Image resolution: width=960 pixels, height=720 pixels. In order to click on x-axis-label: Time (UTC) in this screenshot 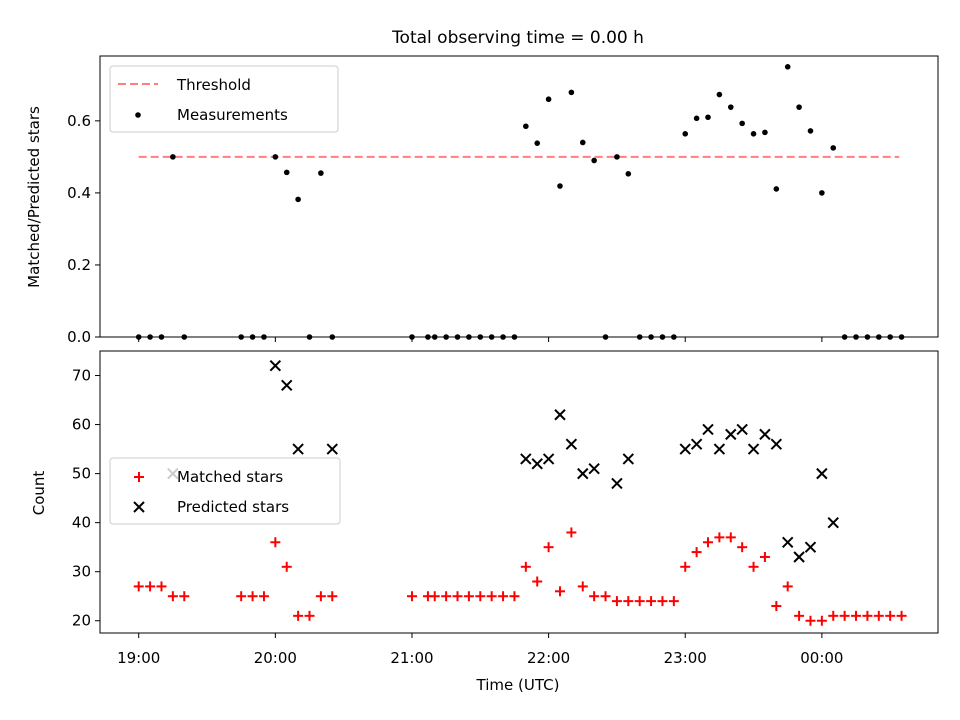, I will do `click(518, 685)`.